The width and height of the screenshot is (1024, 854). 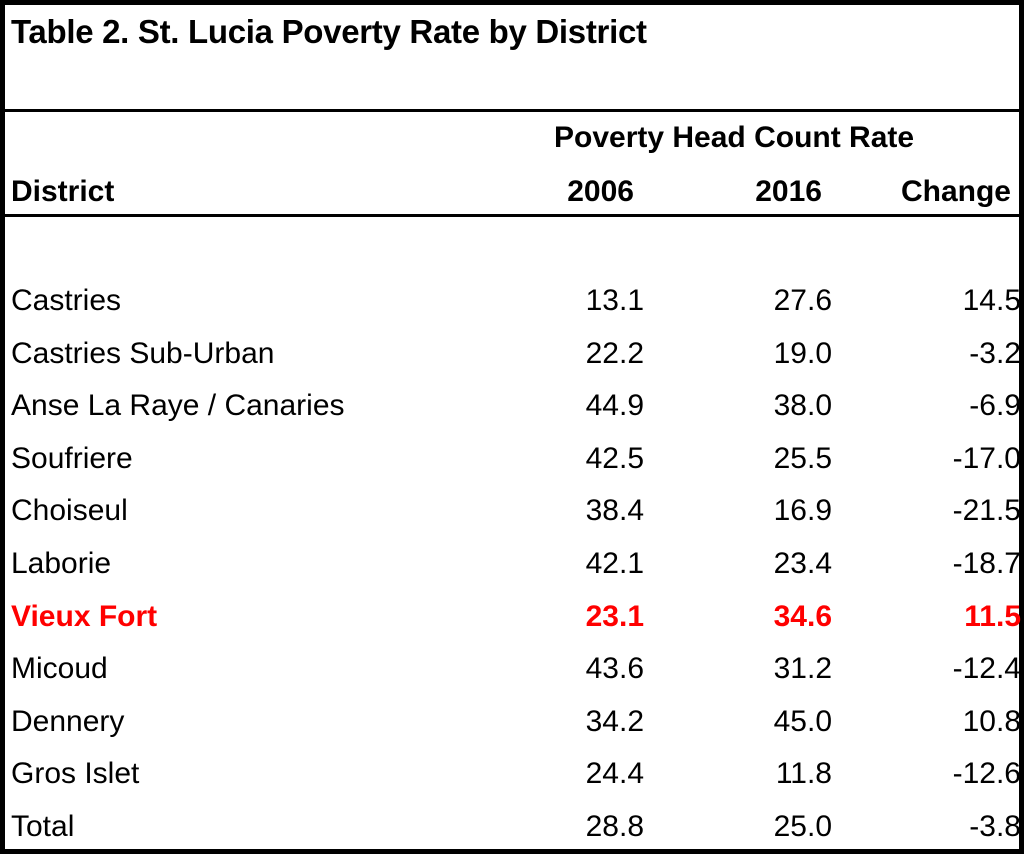 What do you see at coordinates (600, 191) in the screenshot?
I see `header-2006: 2006` at bounding box center [600, 191].